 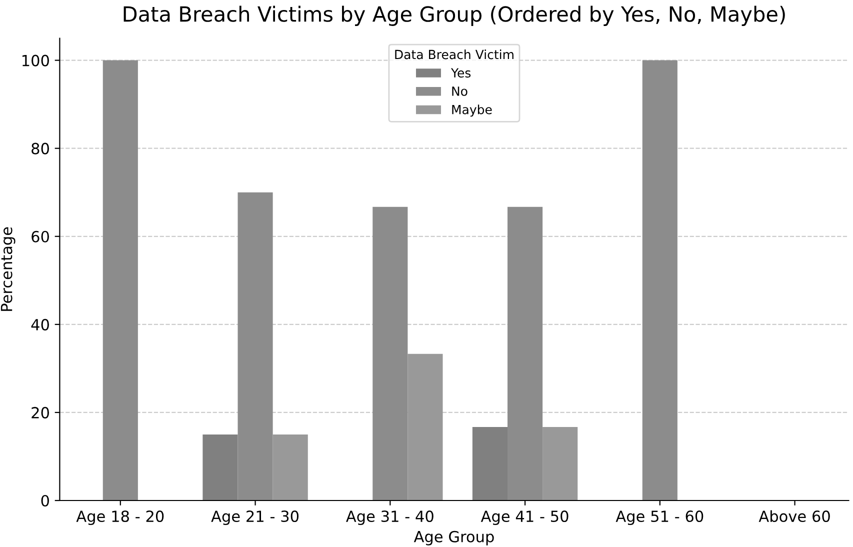 I want to click on y-axis-title: Percentage, so click(x=8, y=269).